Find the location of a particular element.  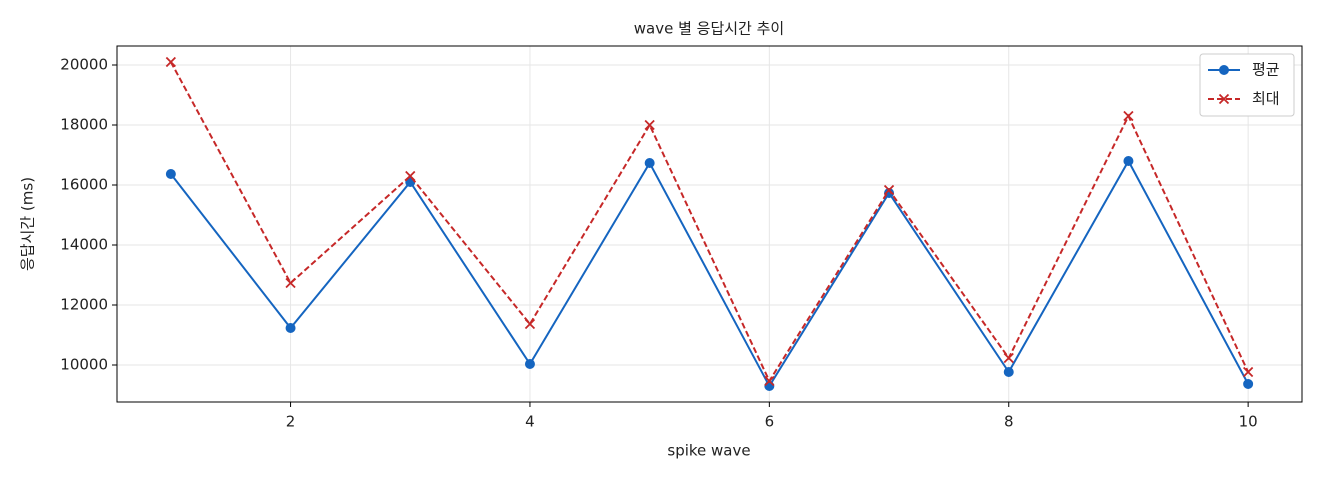

x-tick-label: 10 is located at coordinates (1248, 422).